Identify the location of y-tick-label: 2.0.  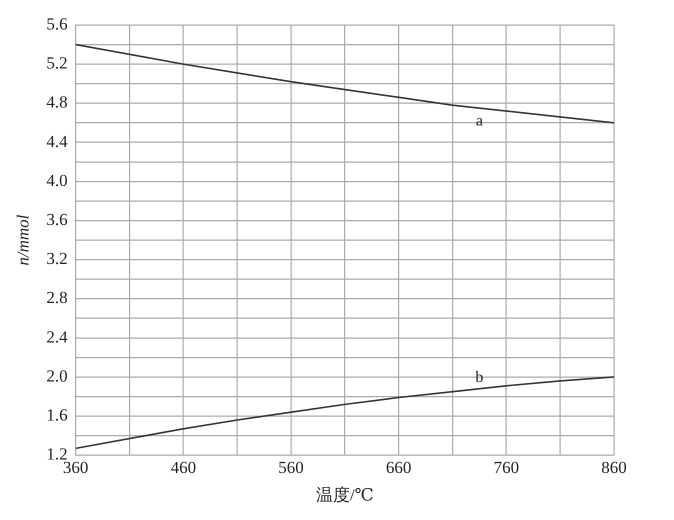
(57, 376).